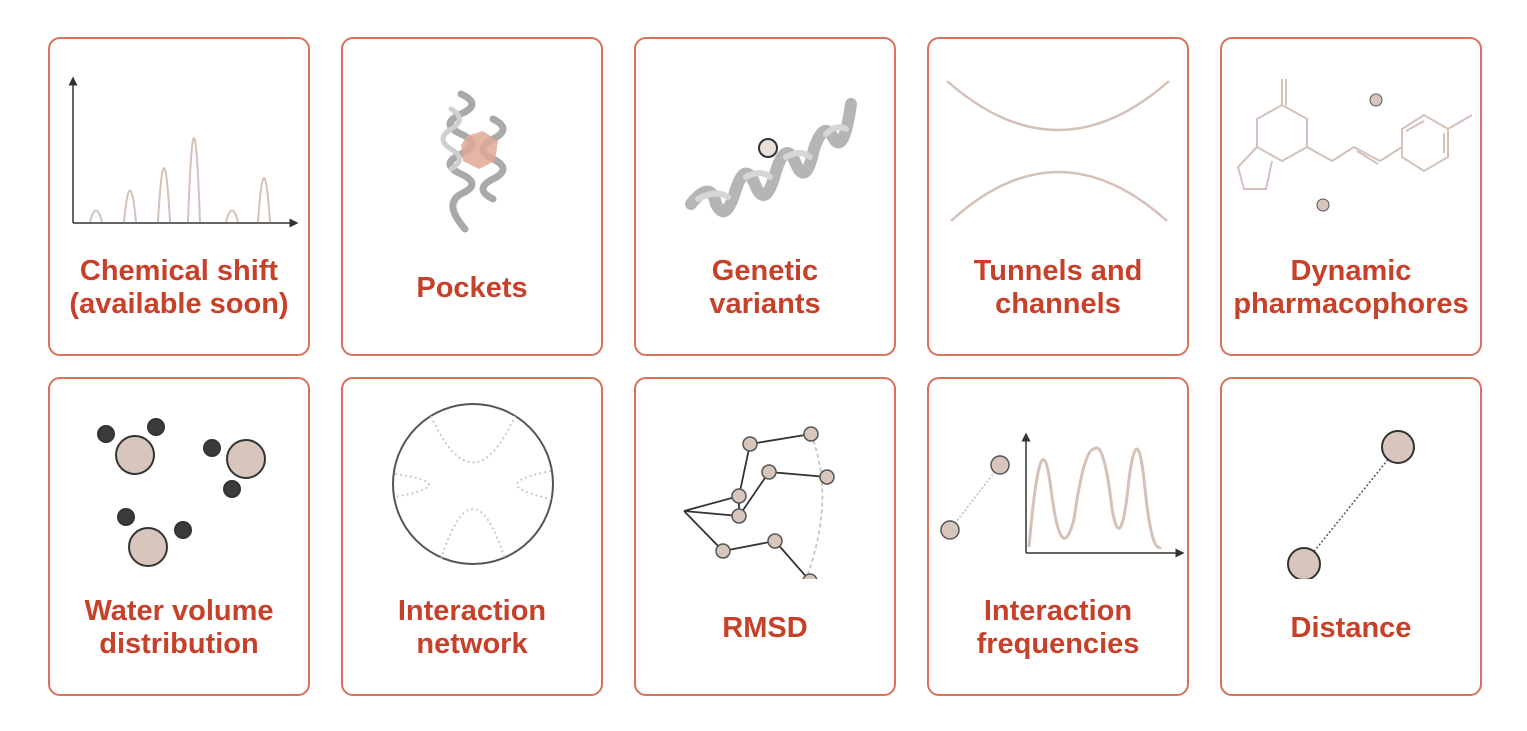 Image resolution: width=1527 pixels, height=731 pixels. What do you see at coordinates (1351, 627) in the screenshot?
I see `card-label: Distance` at bounding box center [1351, 627].